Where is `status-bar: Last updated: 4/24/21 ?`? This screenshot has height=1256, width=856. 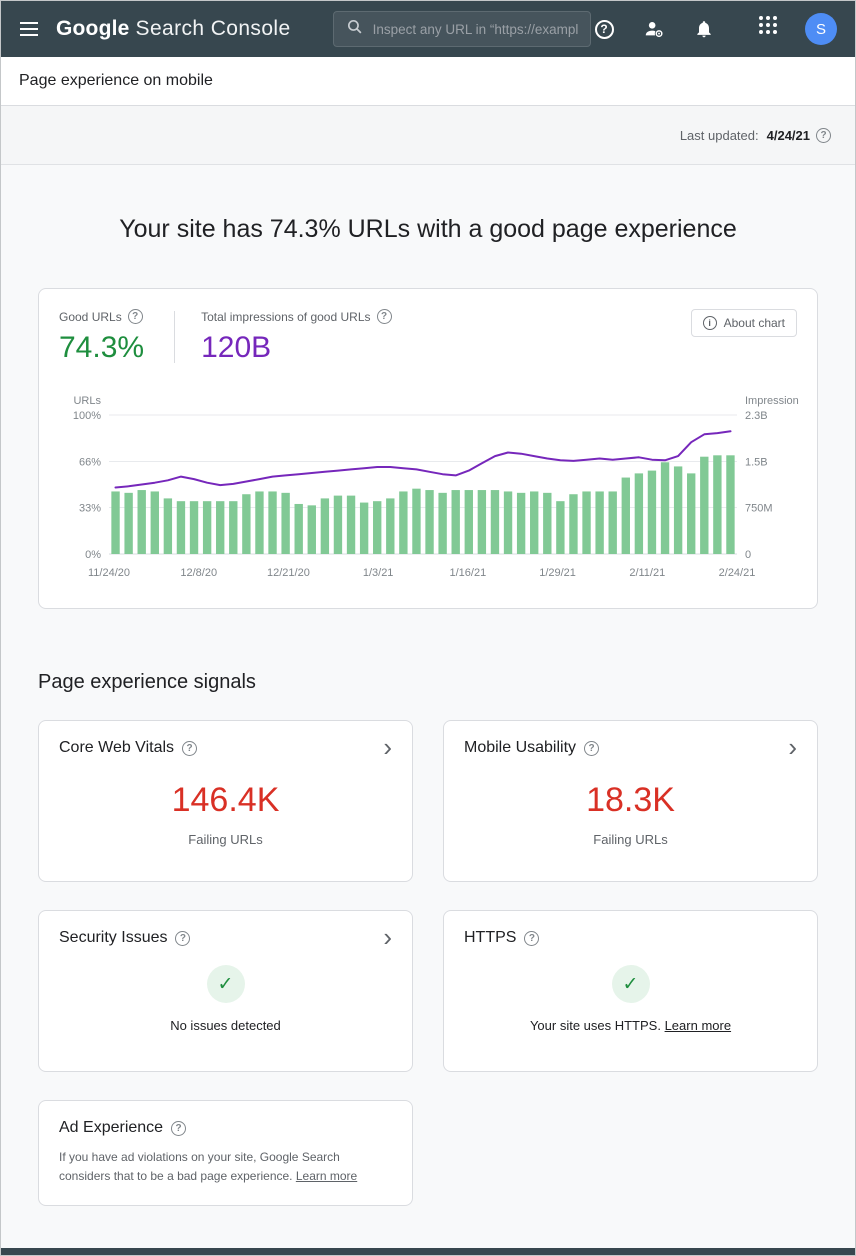 status-bar: Last updated: 4/24/21 ? is located at coordinates (428, 135).